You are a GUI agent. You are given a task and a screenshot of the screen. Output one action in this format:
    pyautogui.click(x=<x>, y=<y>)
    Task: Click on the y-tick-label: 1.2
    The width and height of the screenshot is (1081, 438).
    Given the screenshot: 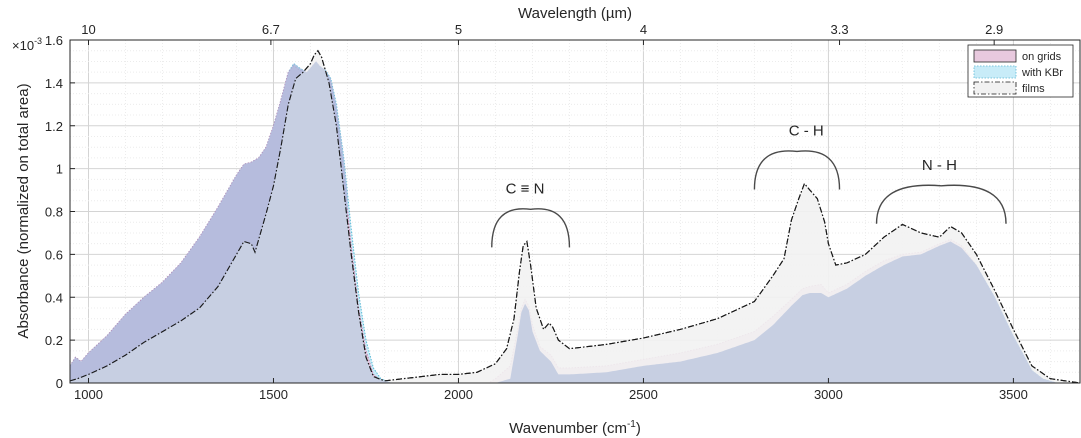 What is the action you would take?
    pyautogui.click(x=54, y=126)
    